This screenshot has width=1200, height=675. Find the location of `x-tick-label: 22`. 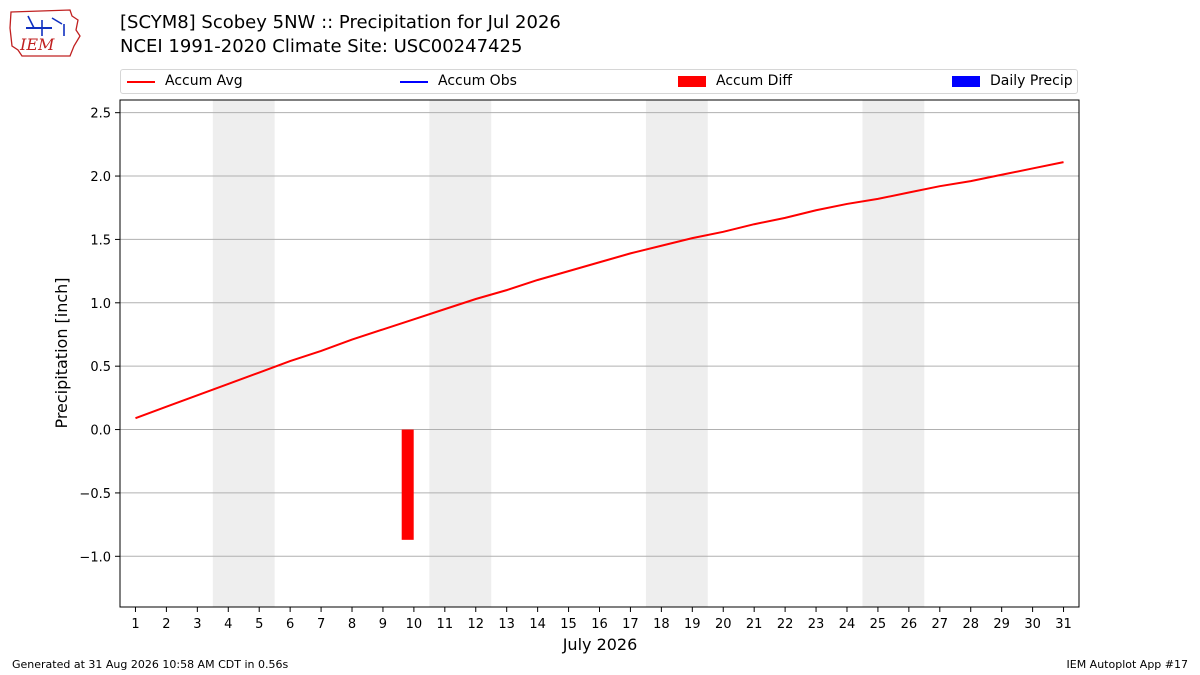

x-tick-label: 22 is located at coordinates (785, 624).